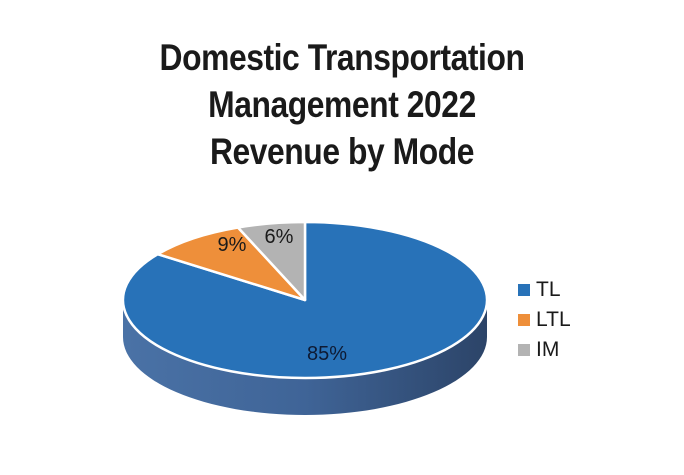 This screenshot has height=475, width=684. I want to click on pie-slice-ltl, so click(231, 264).